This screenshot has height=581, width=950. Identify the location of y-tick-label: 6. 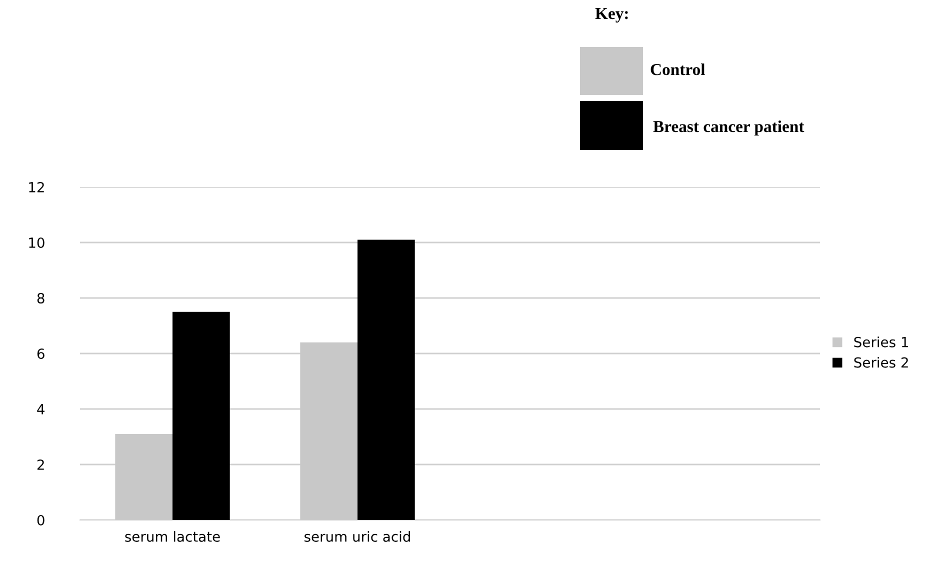
(40, 353).